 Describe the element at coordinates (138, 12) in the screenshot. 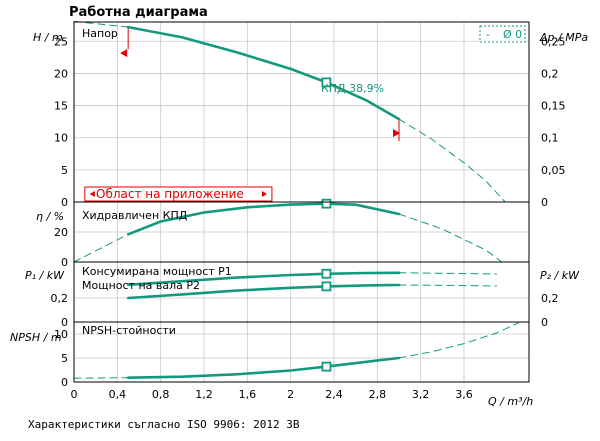

I see `page-title: Работна диаграма` at that location.